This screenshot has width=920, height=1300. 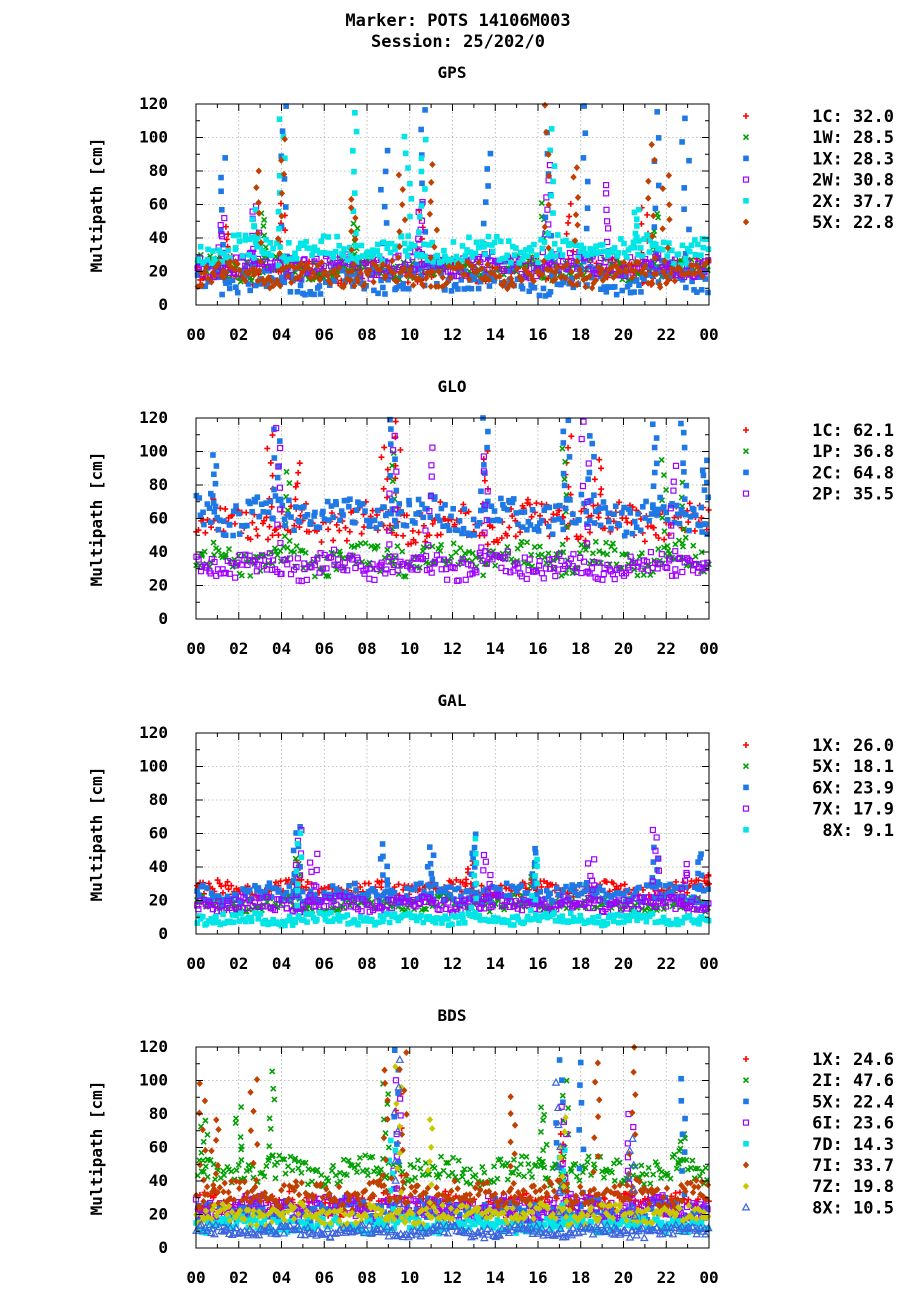 What do you see at coordinates (281, 963) in the screenshot?
I see `x-tick-label: 04` at bounding box center [281, 963].